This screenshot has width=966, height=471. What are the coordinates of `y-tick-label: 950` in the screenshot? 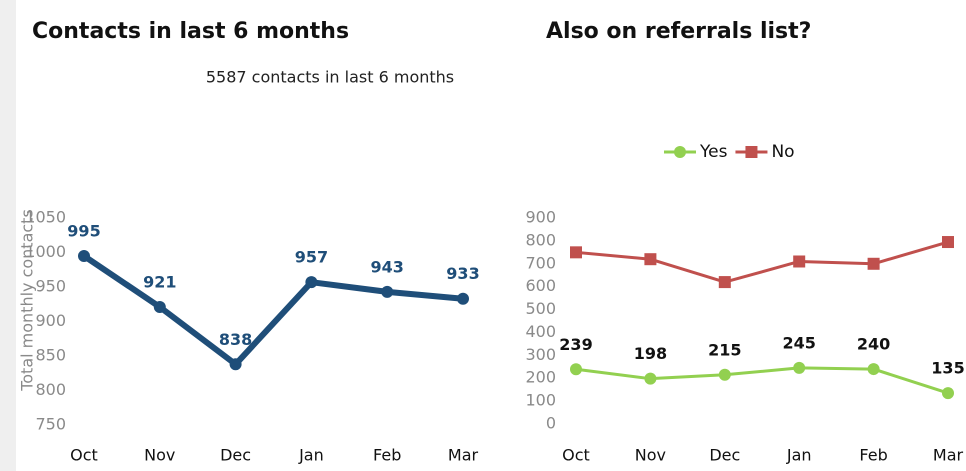 It's located at (50, 286).